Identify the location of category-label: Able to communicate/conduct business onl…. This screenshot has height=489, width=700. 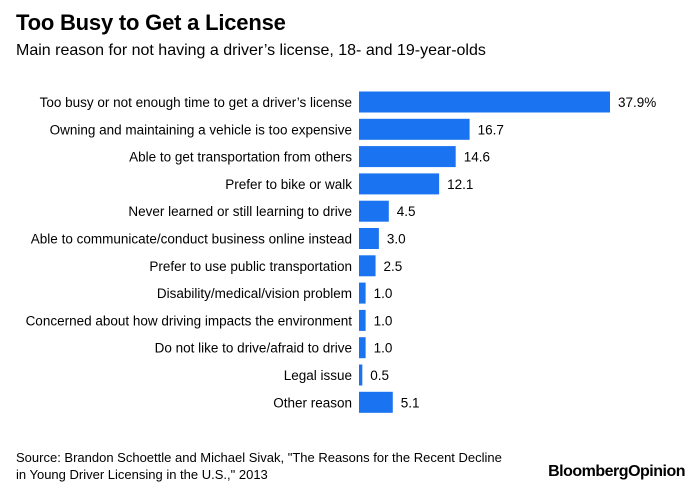
(191, 239).